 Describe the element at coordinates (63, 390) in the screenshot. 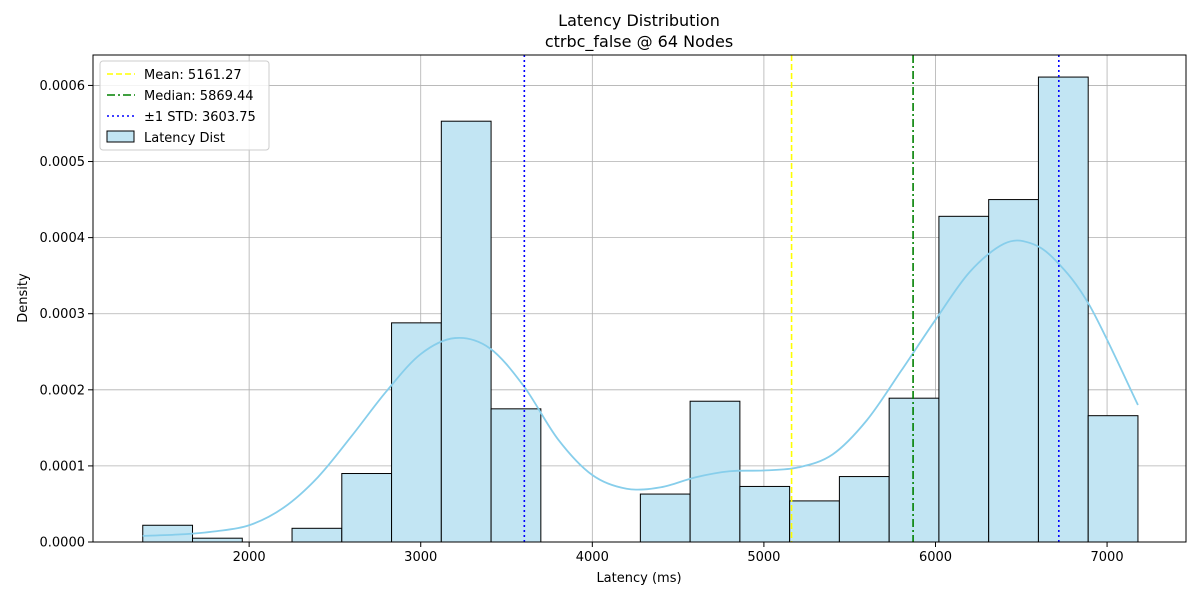

I see `y-tick-label: 0.0002` at that location.